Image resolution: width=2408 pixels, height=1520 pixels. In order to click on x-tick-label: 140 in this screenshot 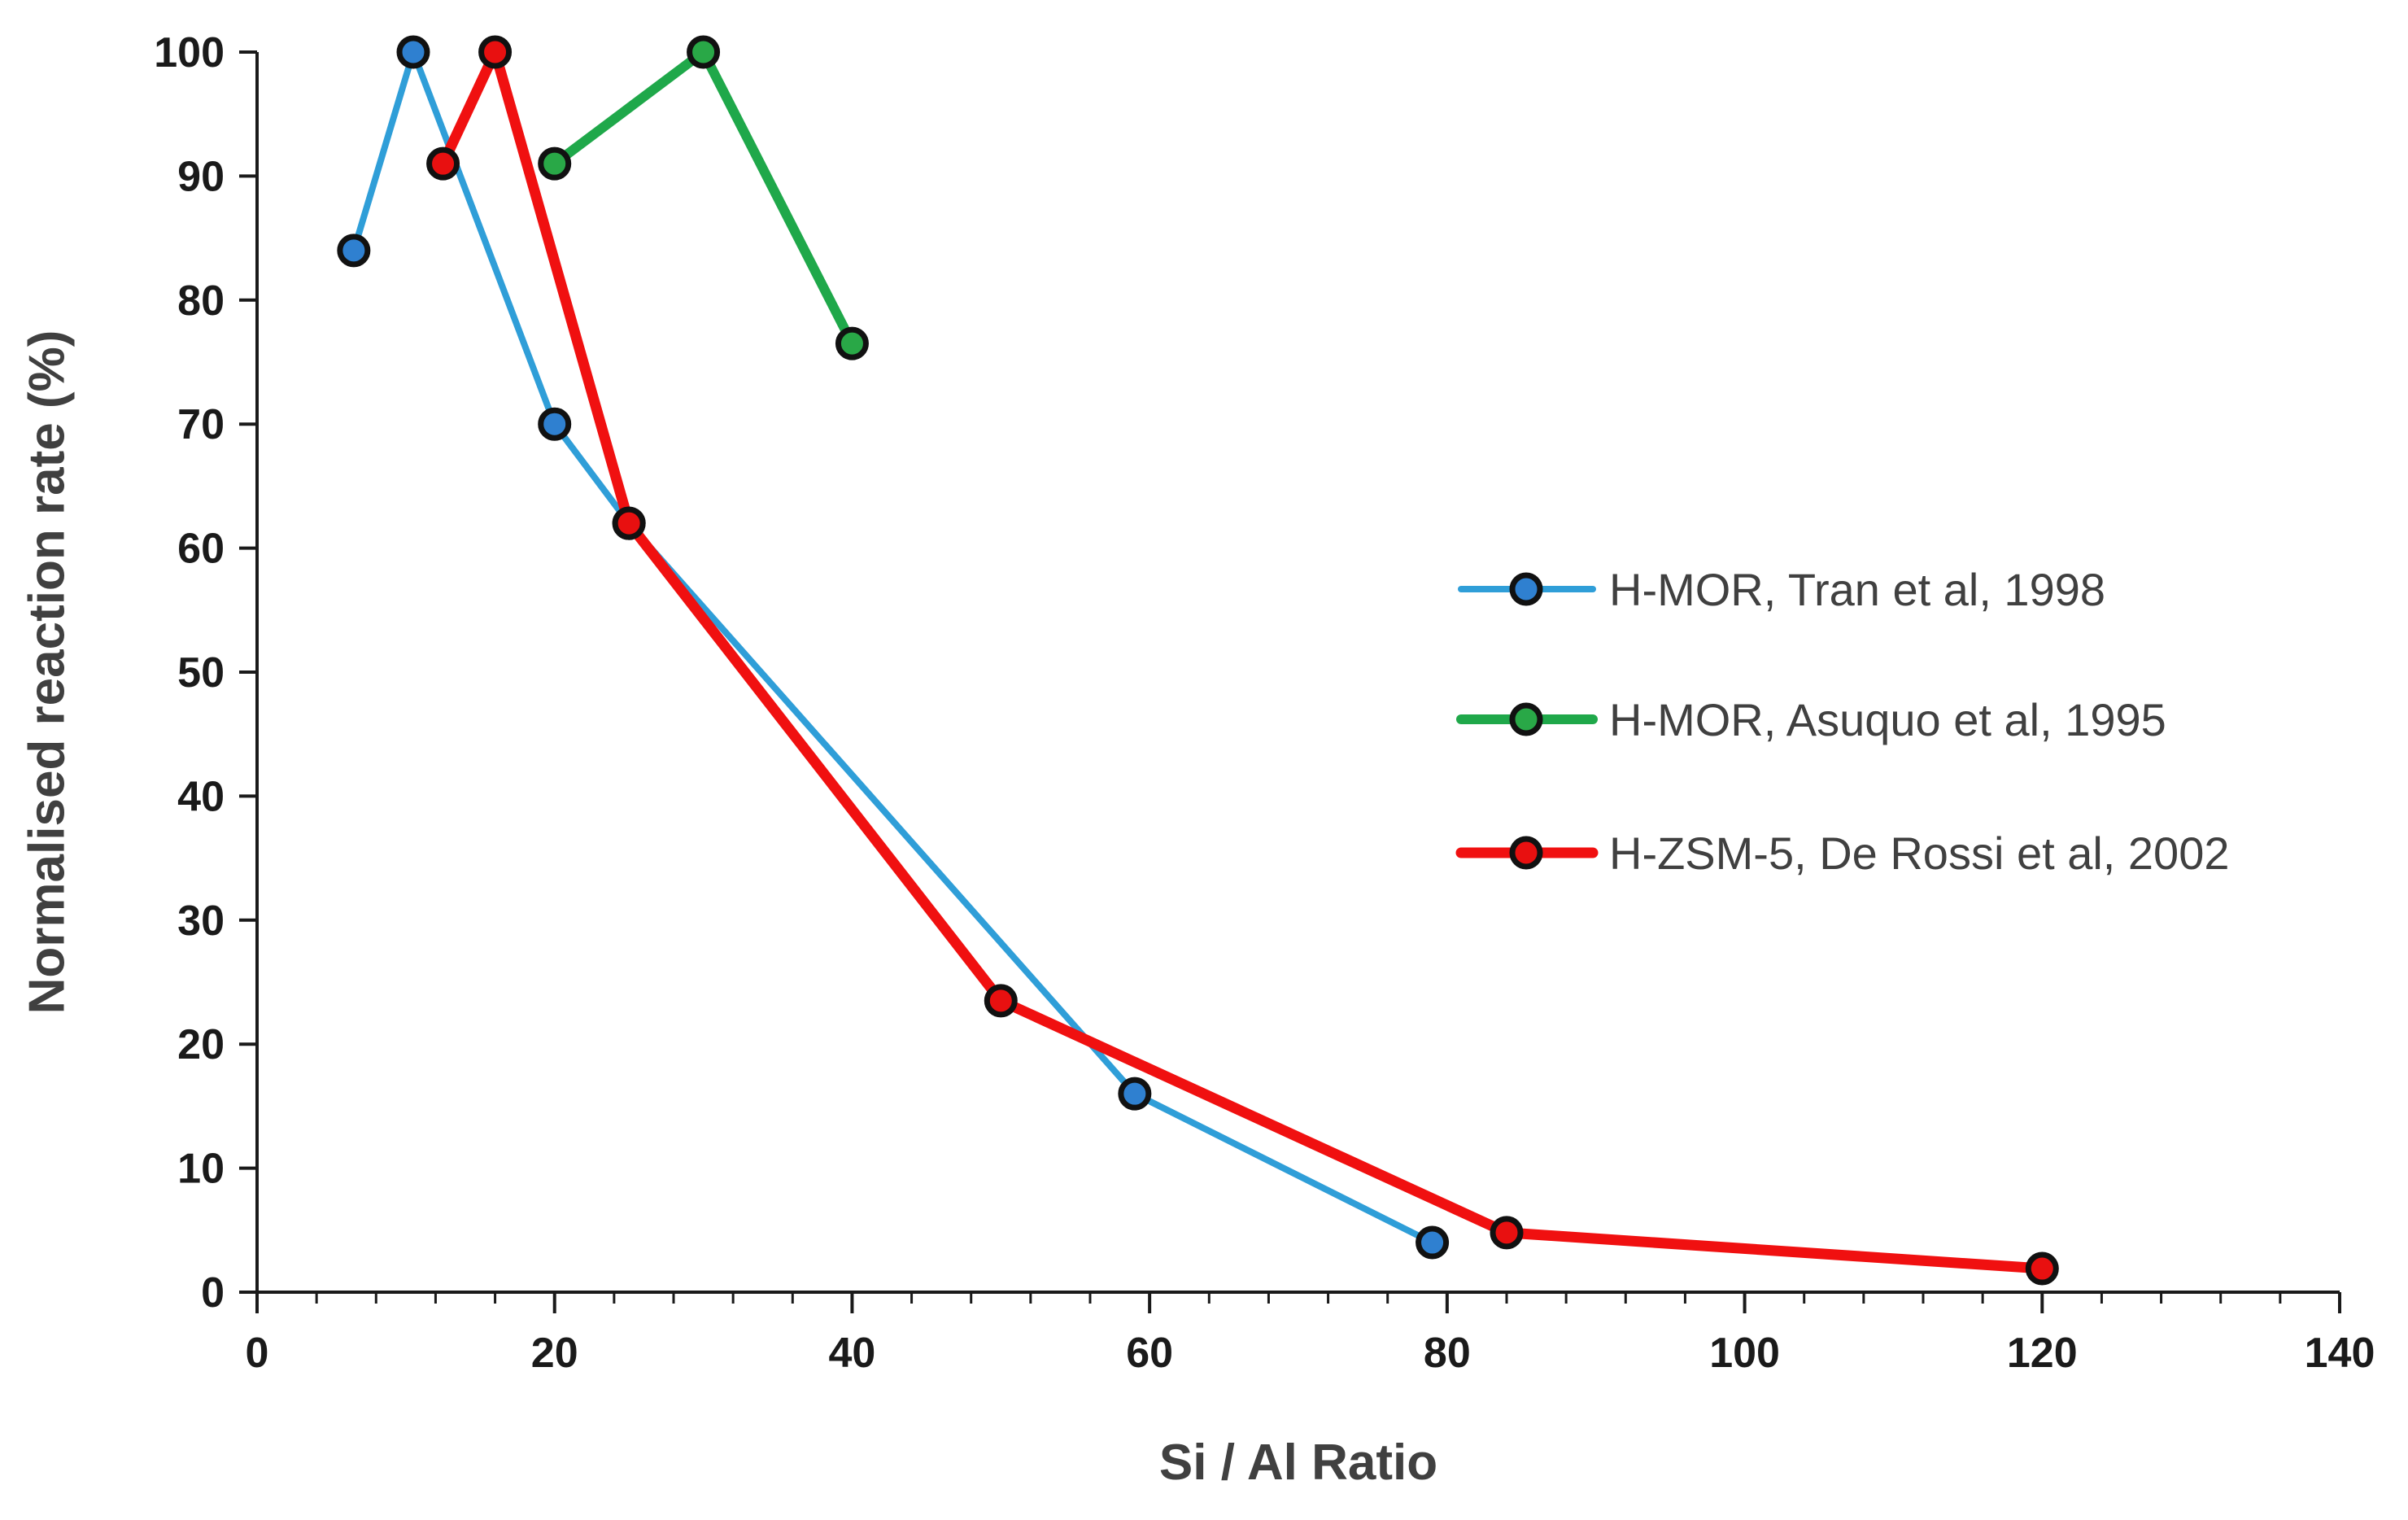, I will do `click(2340, 1353)`.